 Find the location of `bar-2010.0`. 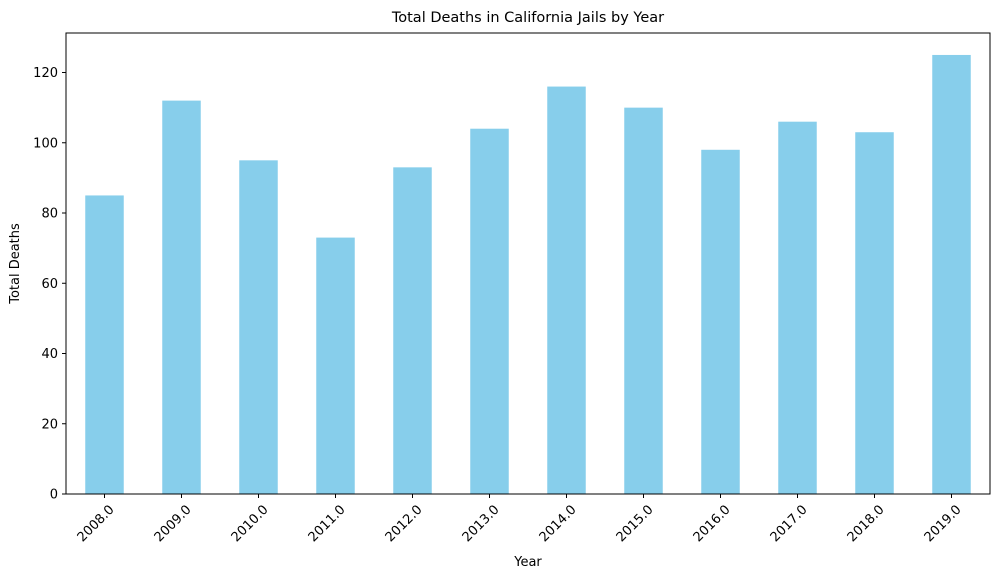

bar-2010.0 is located at coordinates (258, 327).